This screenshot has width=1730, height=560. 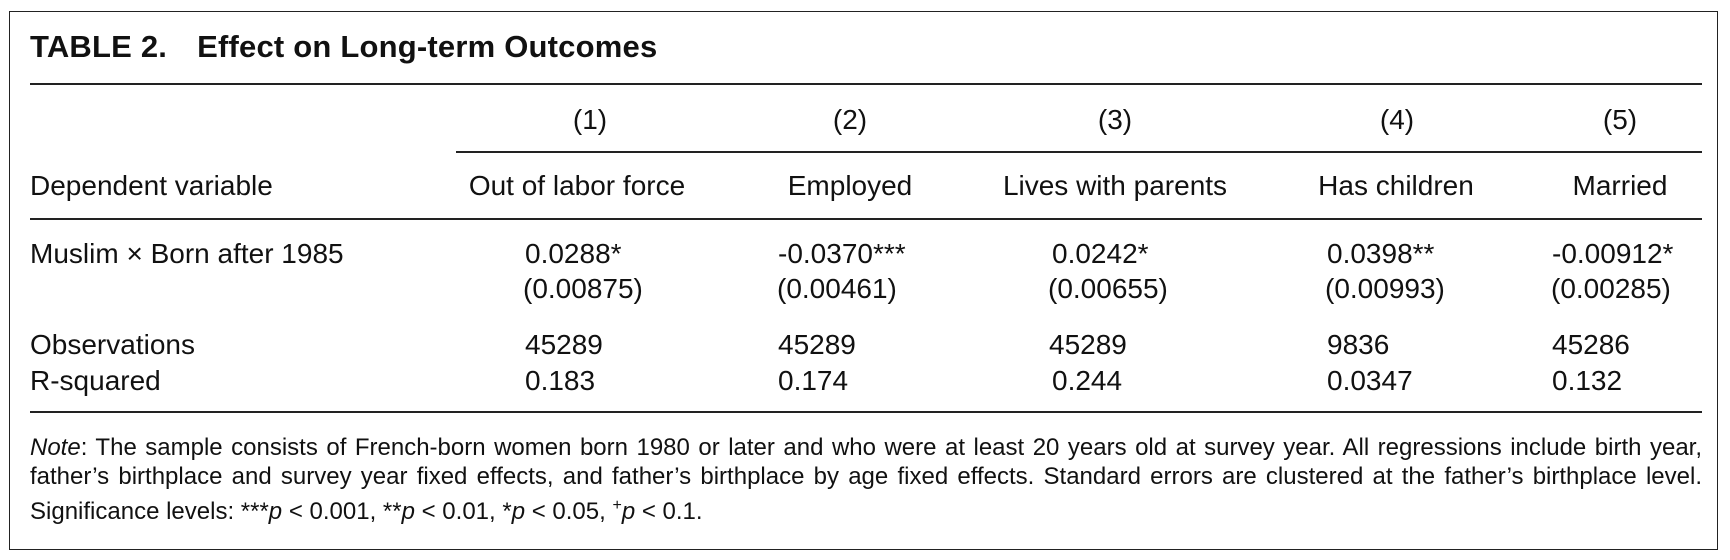 What do you see at coordinates (560, 380) in the screenshot?
I see `r-squared-cell: 0.183` at bounding box center [560, 380].